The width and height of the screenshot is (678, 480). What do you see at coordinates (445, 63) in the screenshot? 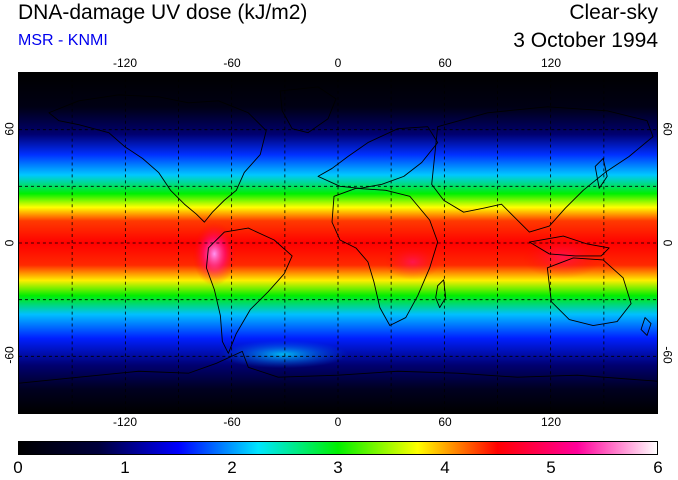
I see `lon-label-top-60: 60` at bounding box center [445, 63].